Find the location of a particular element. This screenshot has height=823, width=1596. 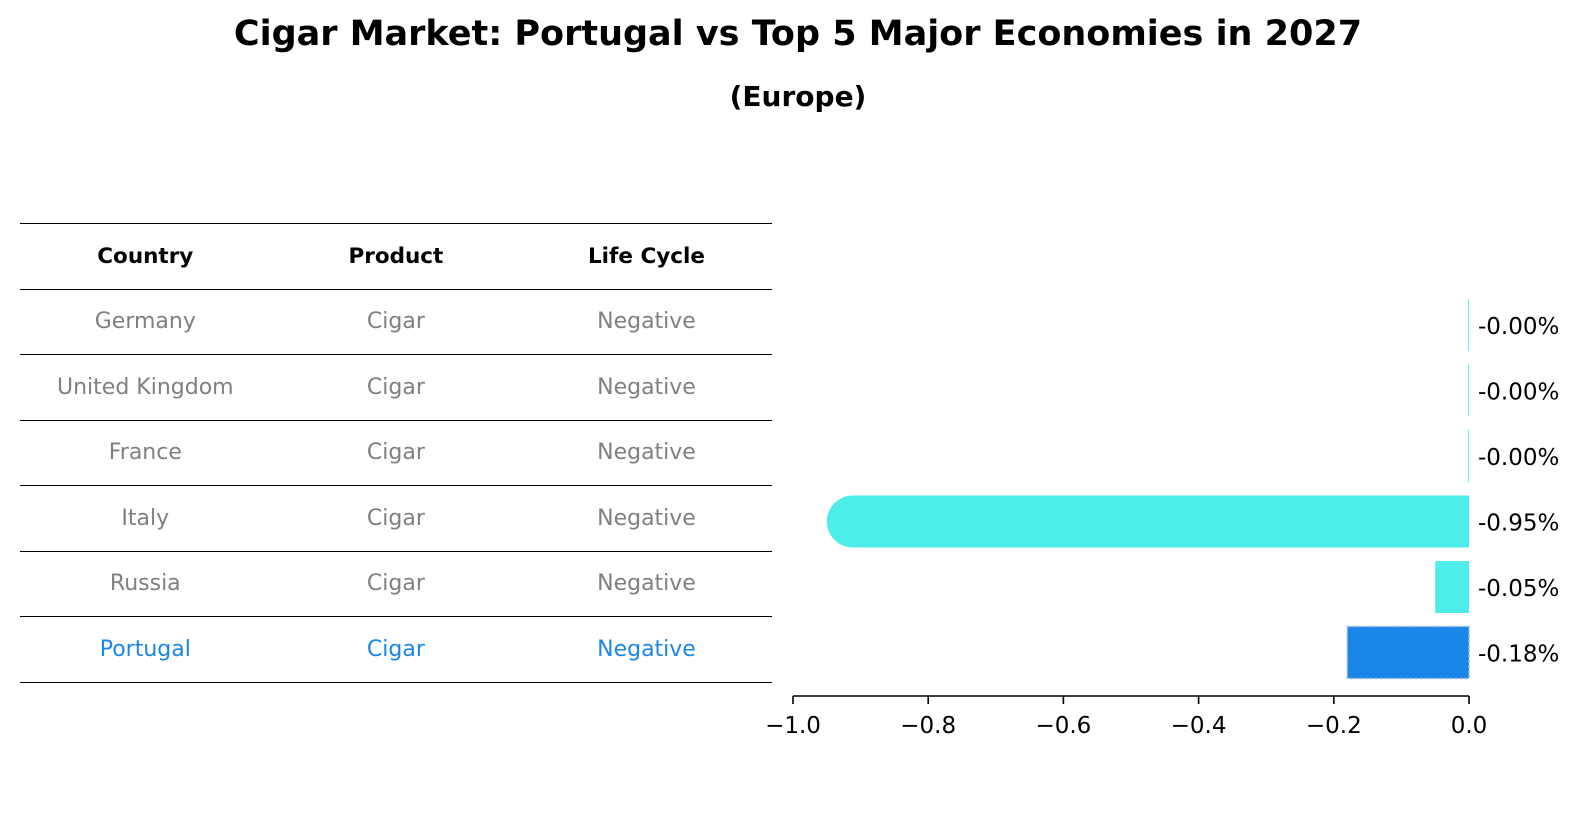

data-label-portugal: -0.18% is located at coordinates (1518, 655).